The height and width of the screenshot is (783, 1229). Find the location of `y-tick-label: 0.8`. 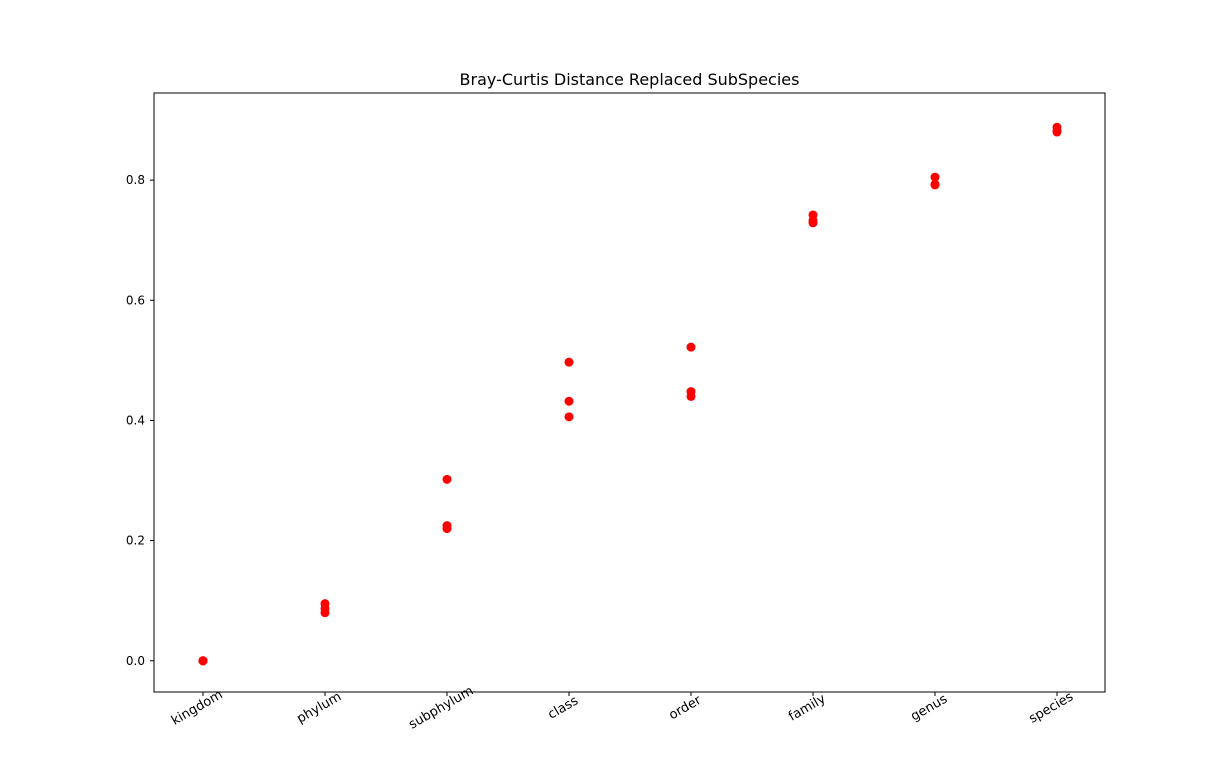

y-tick-label: 0.8 is located at coordinates (135, 180).